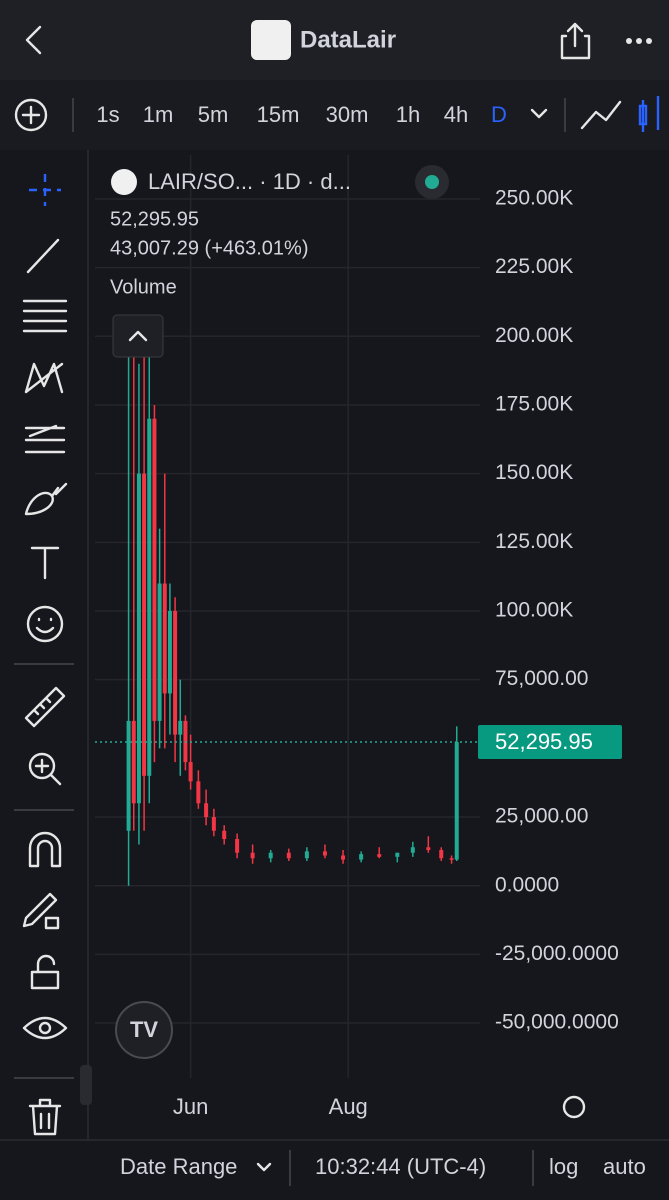 The width and height of the screenshot is (669, 1200). Describe the element at coordinates (575, 41) in the screenshot. I see `share-button` at that location.